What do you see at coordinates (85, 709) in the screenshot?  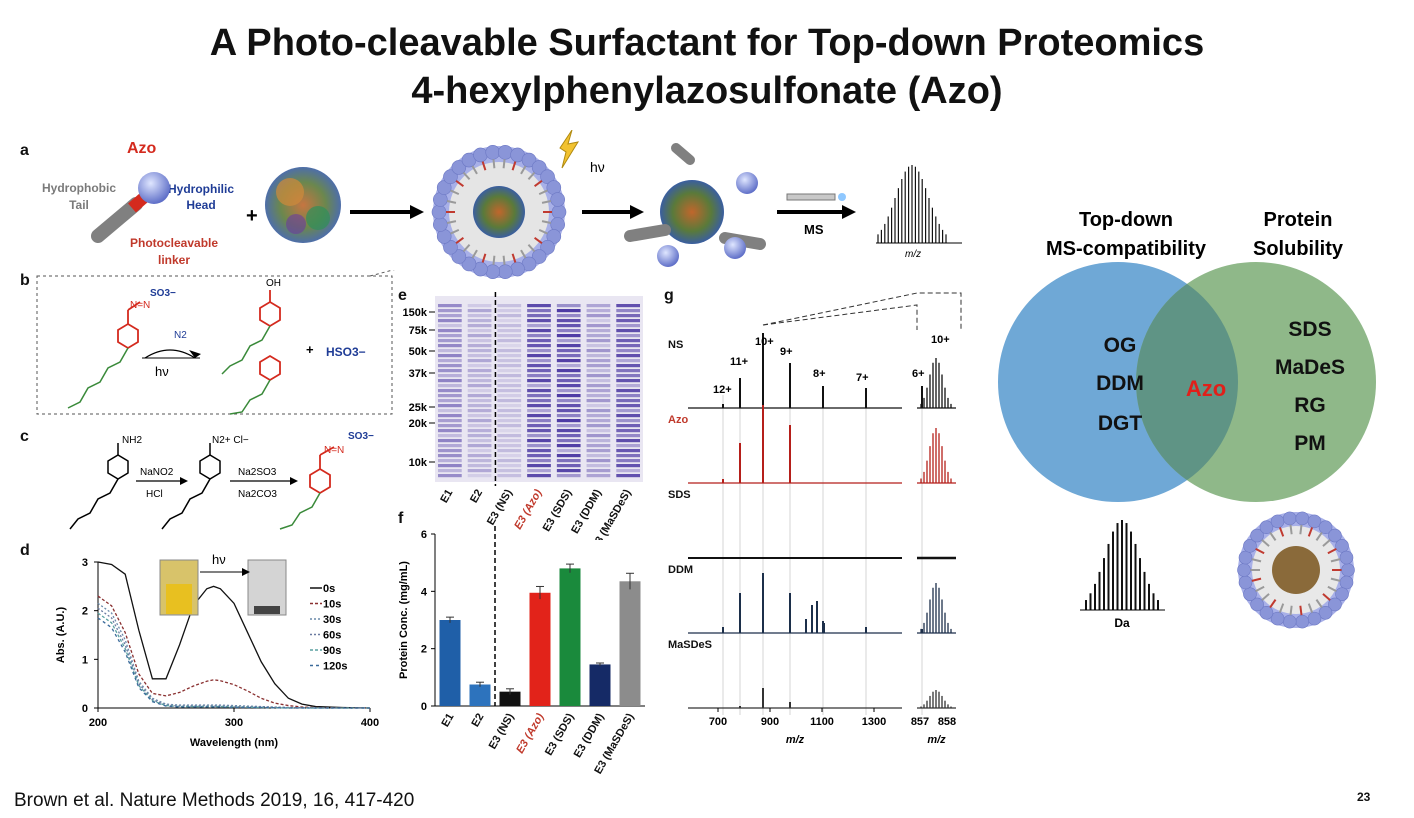 I see `d-y-tick-label: 0` at bounding box center [85, 709].